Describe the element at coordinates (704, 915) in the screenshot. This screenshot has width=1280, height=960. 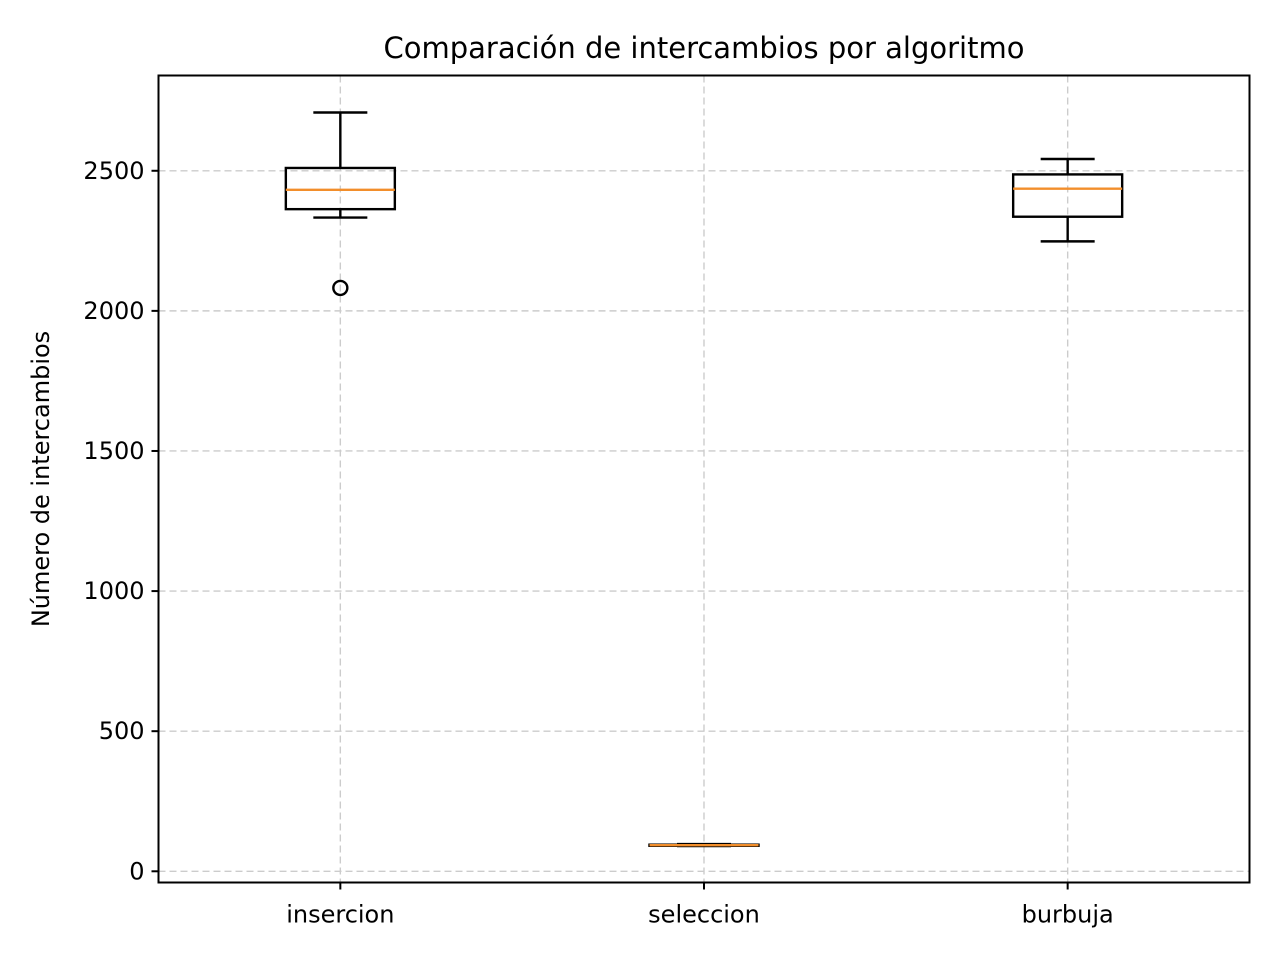
I see `x-tick-label-seleccion: seleccion` at that location.